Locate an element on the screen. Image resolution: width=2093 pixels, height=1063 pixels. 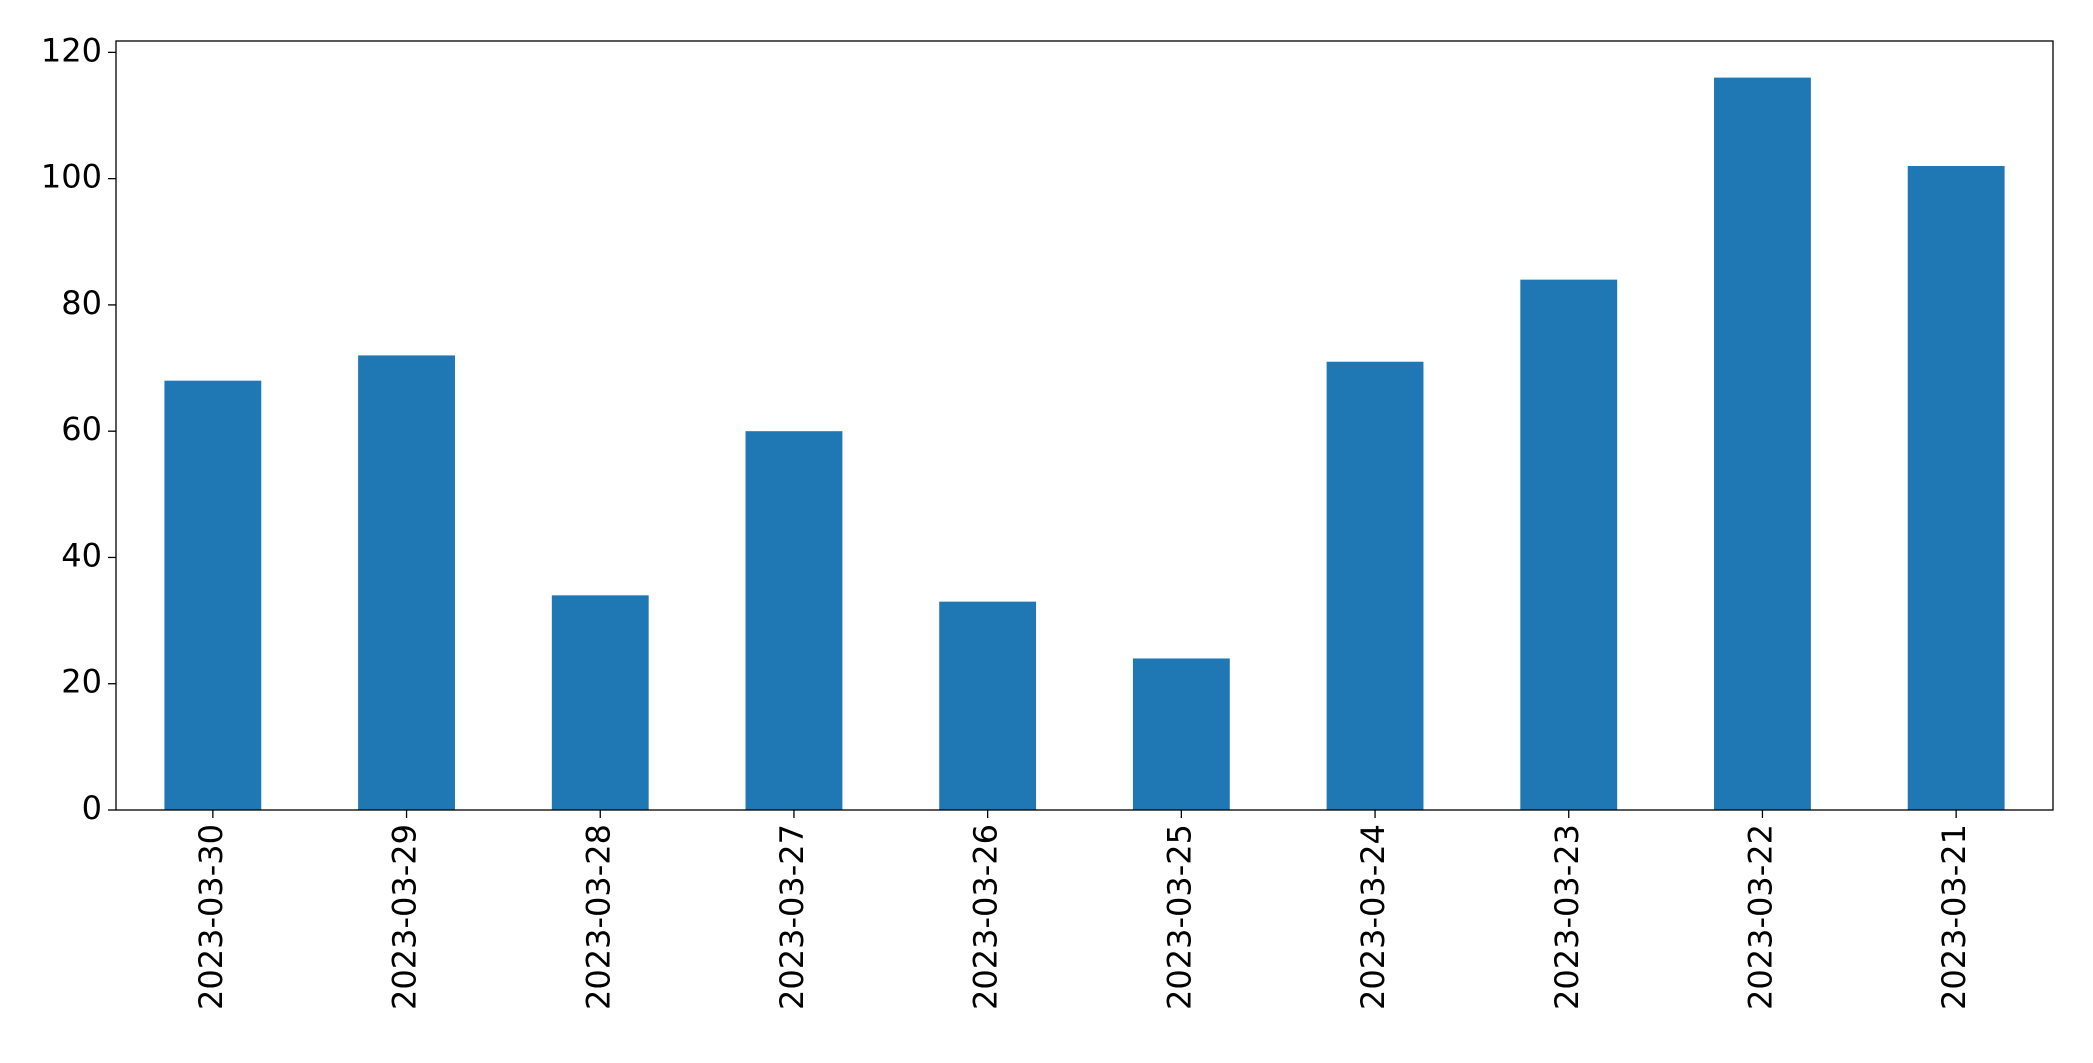
x-tick-label: 2023-03-27 is located at coordinates (792, 917).